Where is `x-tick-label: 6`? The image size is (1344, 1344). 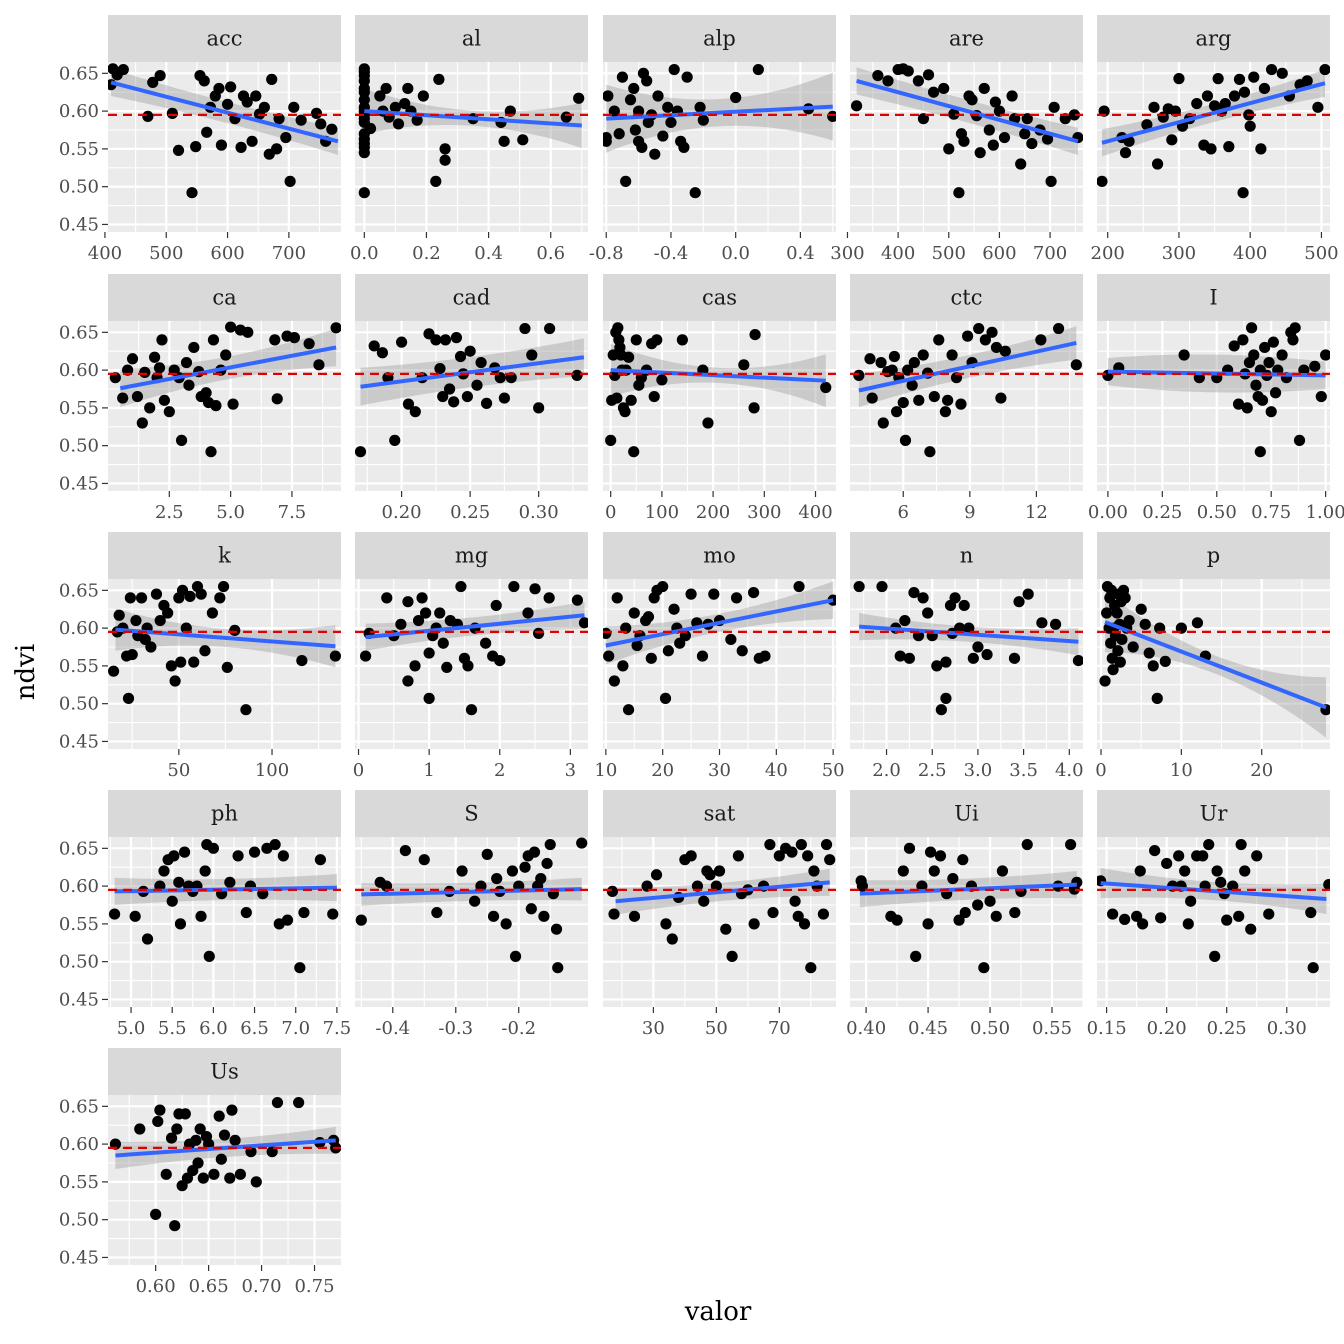 x-tick-label: 6 is located at coordinates (903, 512).